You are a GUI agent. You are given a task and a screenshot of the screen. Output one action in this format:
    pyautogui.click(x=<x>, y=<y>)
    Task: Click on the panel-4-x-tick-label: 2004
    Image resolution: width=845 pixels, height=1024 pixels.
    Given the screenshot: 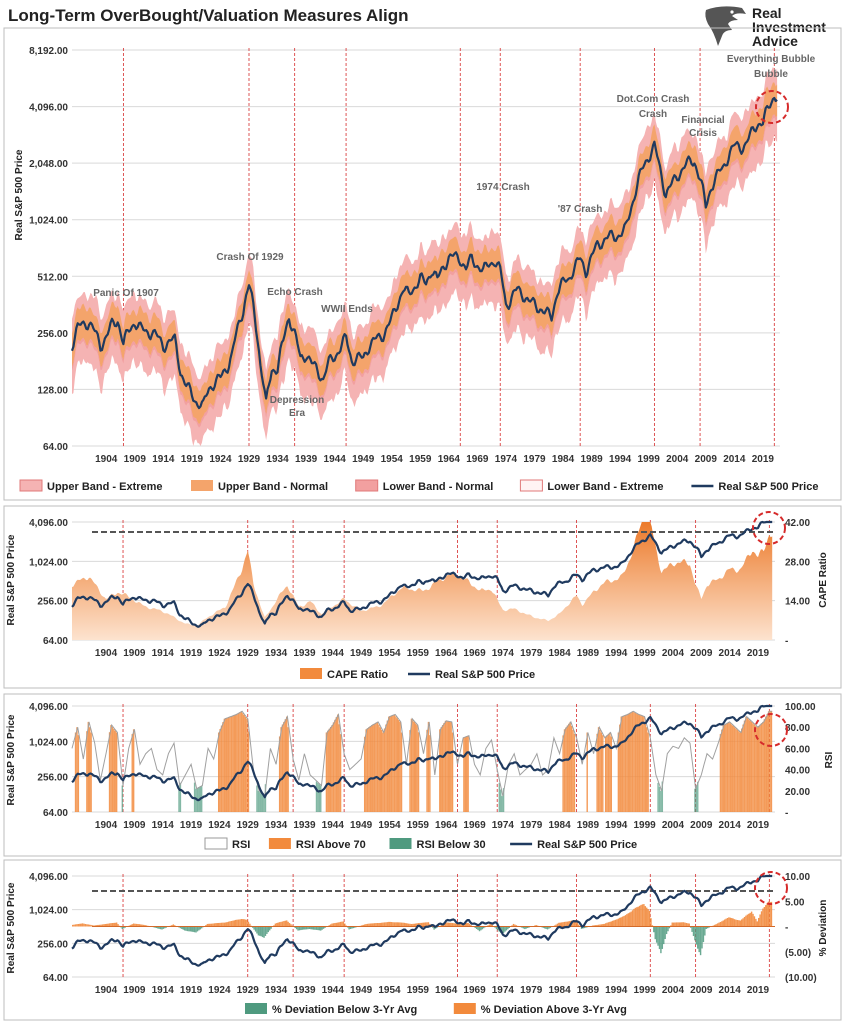 What is the action you would take?
    pyautogui.click(x=673, y=990)
    